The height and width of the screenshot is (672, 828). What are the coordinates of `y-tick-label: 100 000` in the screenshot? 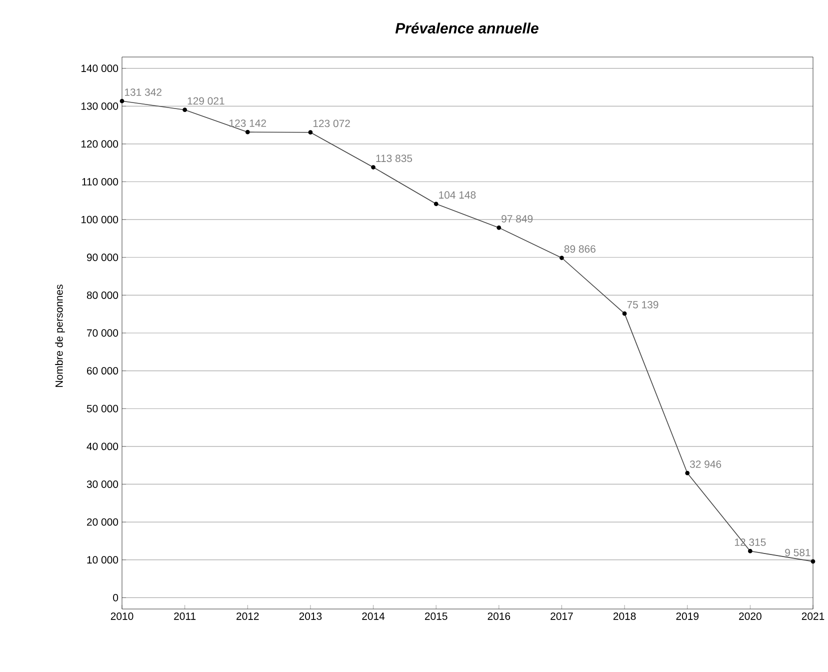 It's located at (99, 220).